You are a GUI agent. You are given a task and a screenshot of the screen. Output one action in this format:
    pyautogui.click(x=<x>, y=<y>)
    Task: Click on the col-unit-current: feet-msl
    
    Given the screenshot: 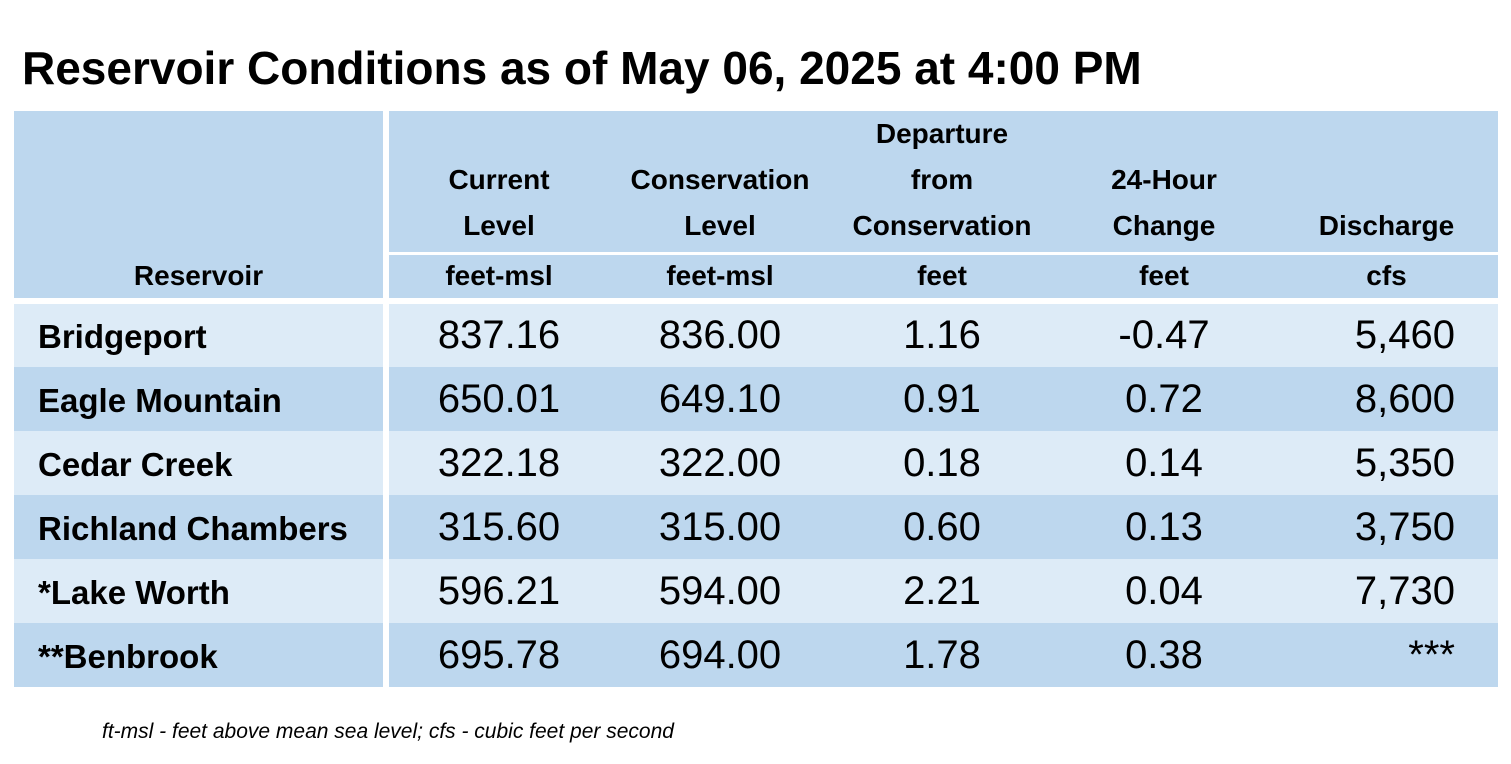 What is the action you would take?
    pyautogui.click(x=499, y=275)
    